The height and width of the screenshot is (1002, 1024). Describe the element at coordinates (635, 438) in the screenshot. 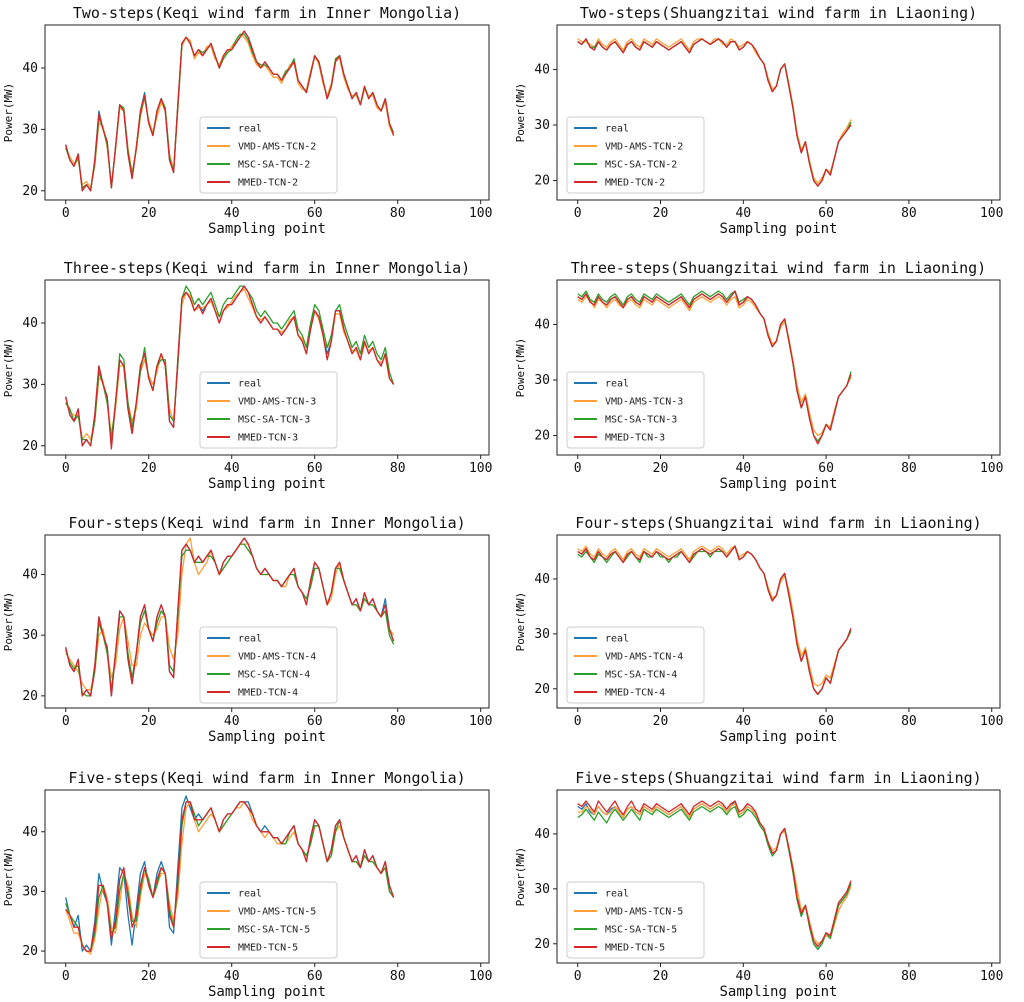

I see `legend-label: MMED-TCN-3` at that location.